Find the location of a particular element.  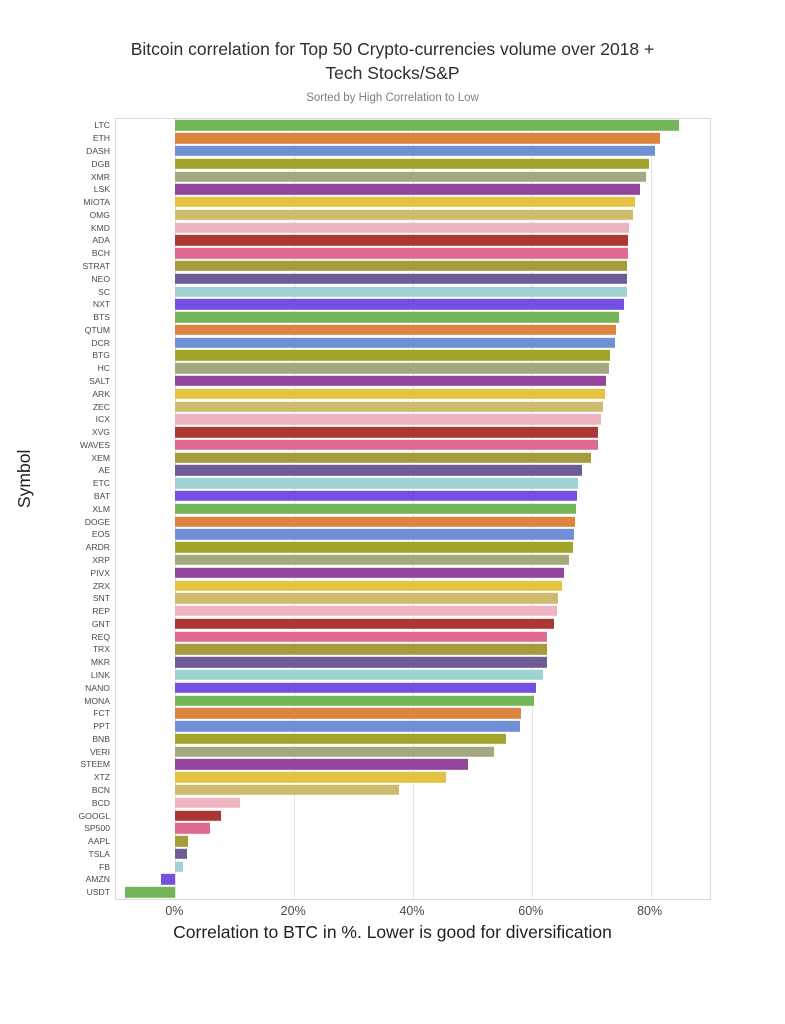

bar-row: EOS is located at coordinates (401, 534).